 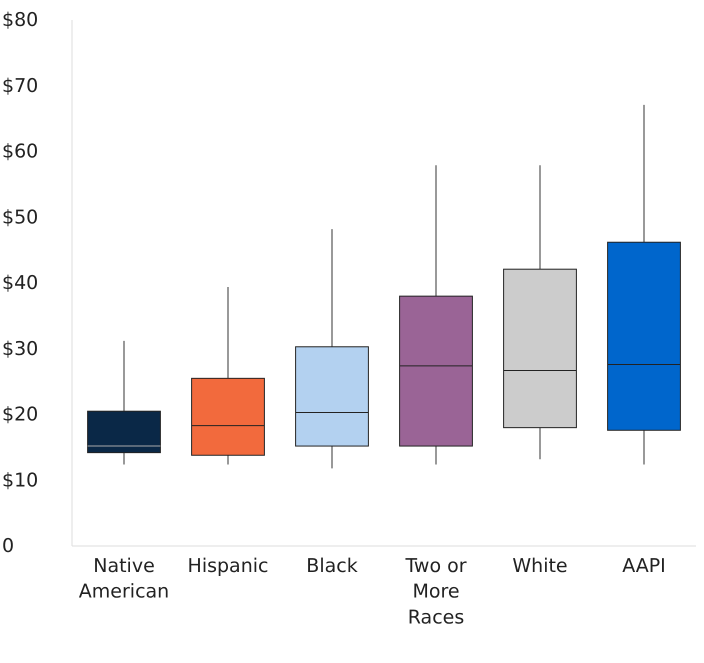 What do you see at coordinates (540, 566) in the screenshot?
I see `x-tick-label: White` at bounding box center [540, 566].